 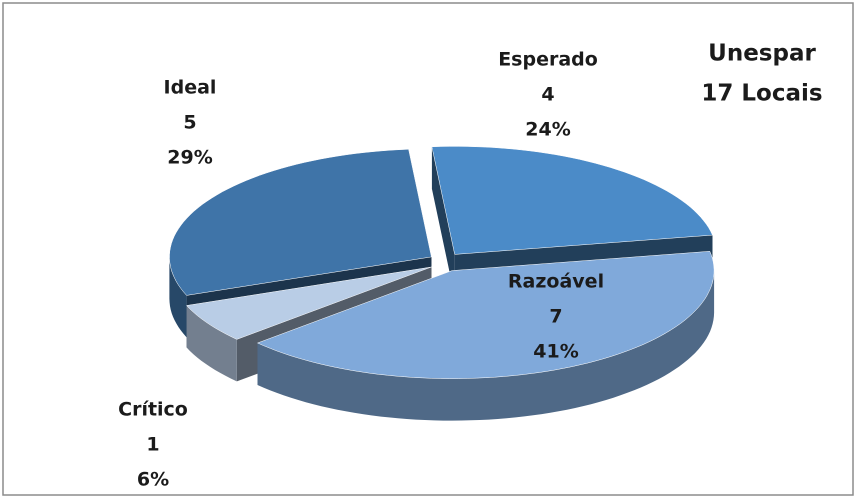 What do you see at coordinates (548, 60) in the screenshot?
I see `slice-category: Esperado` at bounding box center [548, 60].